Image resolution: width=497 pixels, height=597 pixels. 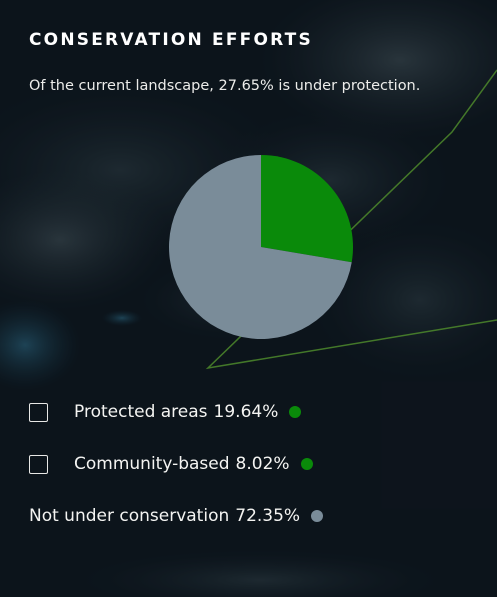 What do you see at coordinates (262, 464) in the screenshot?
I see `legend-value: 8.02%` at bounding box center [262, 464].